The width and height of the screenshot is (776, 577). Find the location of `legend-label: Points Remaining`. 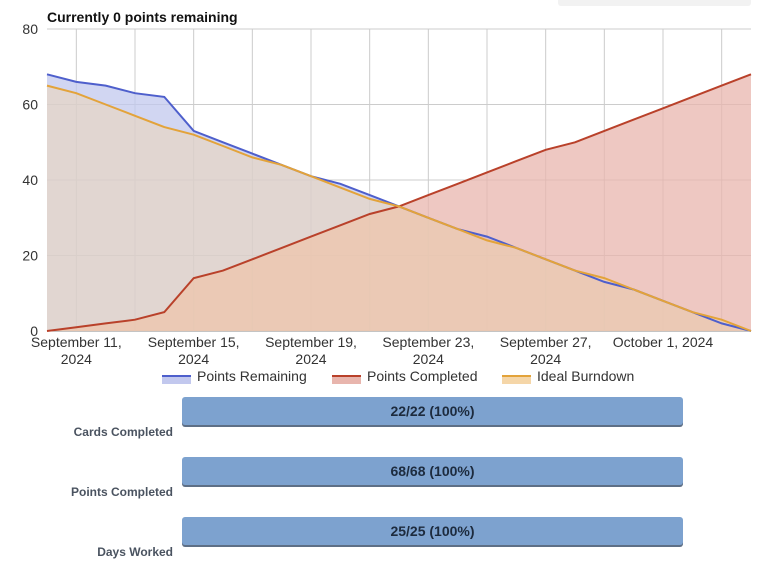

legend-label: Points Remaining is located at coordinates (252, 376).